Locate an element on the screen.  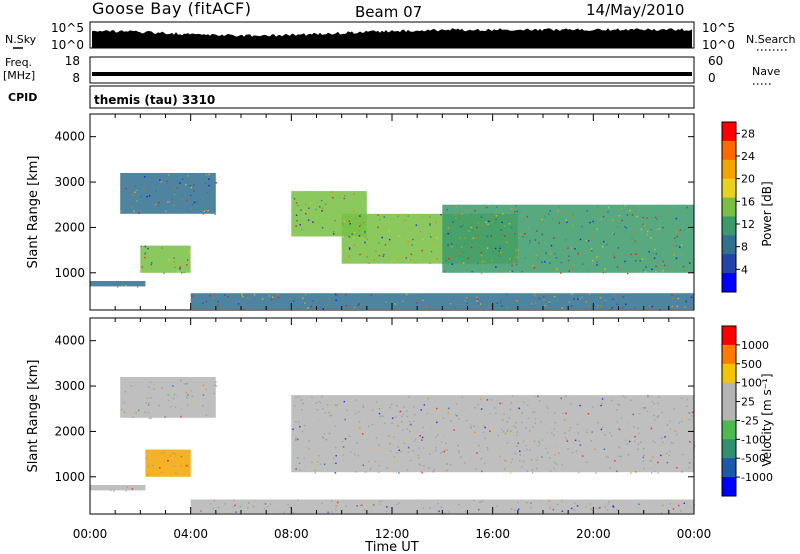
y-tick-label: 4000 is located at coordinates (69, 341).